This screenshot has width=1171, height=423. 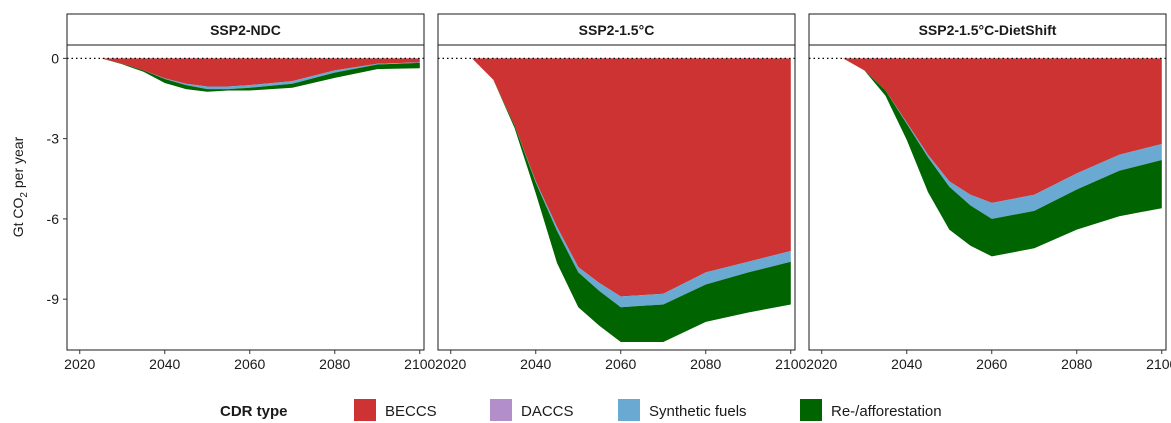 What do you see at coordinates (53, 219) in the screenshot?
I see `y-tick-label: -6` at bounding box center [53, 219].